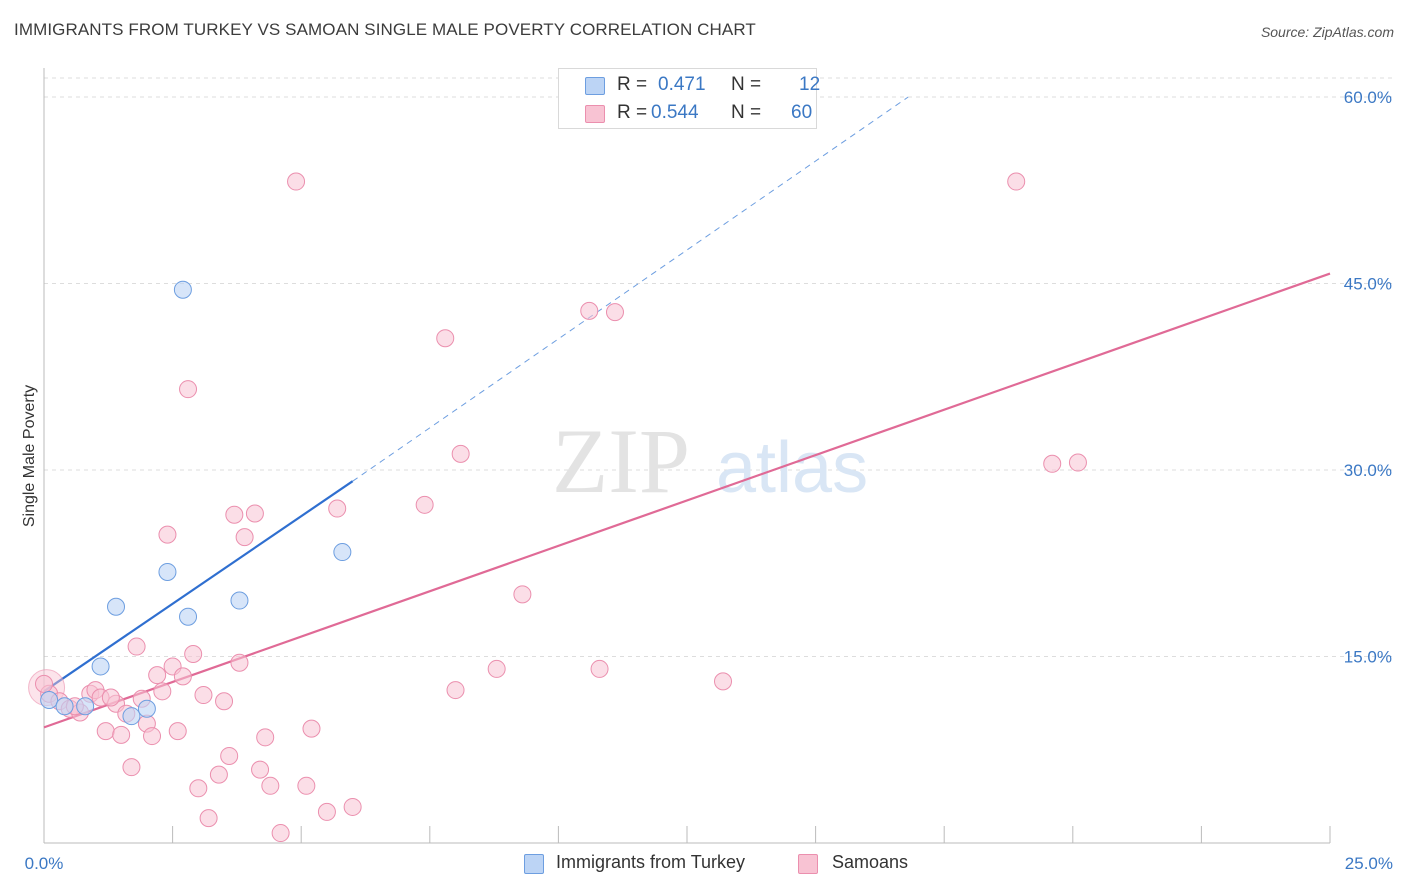 The width and height of the screenshot is (1406, 892). What do you see at coordinates (651, 862) in the screenshot?
I see `legend-label: Immigrants from Turkey` at bounding box center [651, 862].